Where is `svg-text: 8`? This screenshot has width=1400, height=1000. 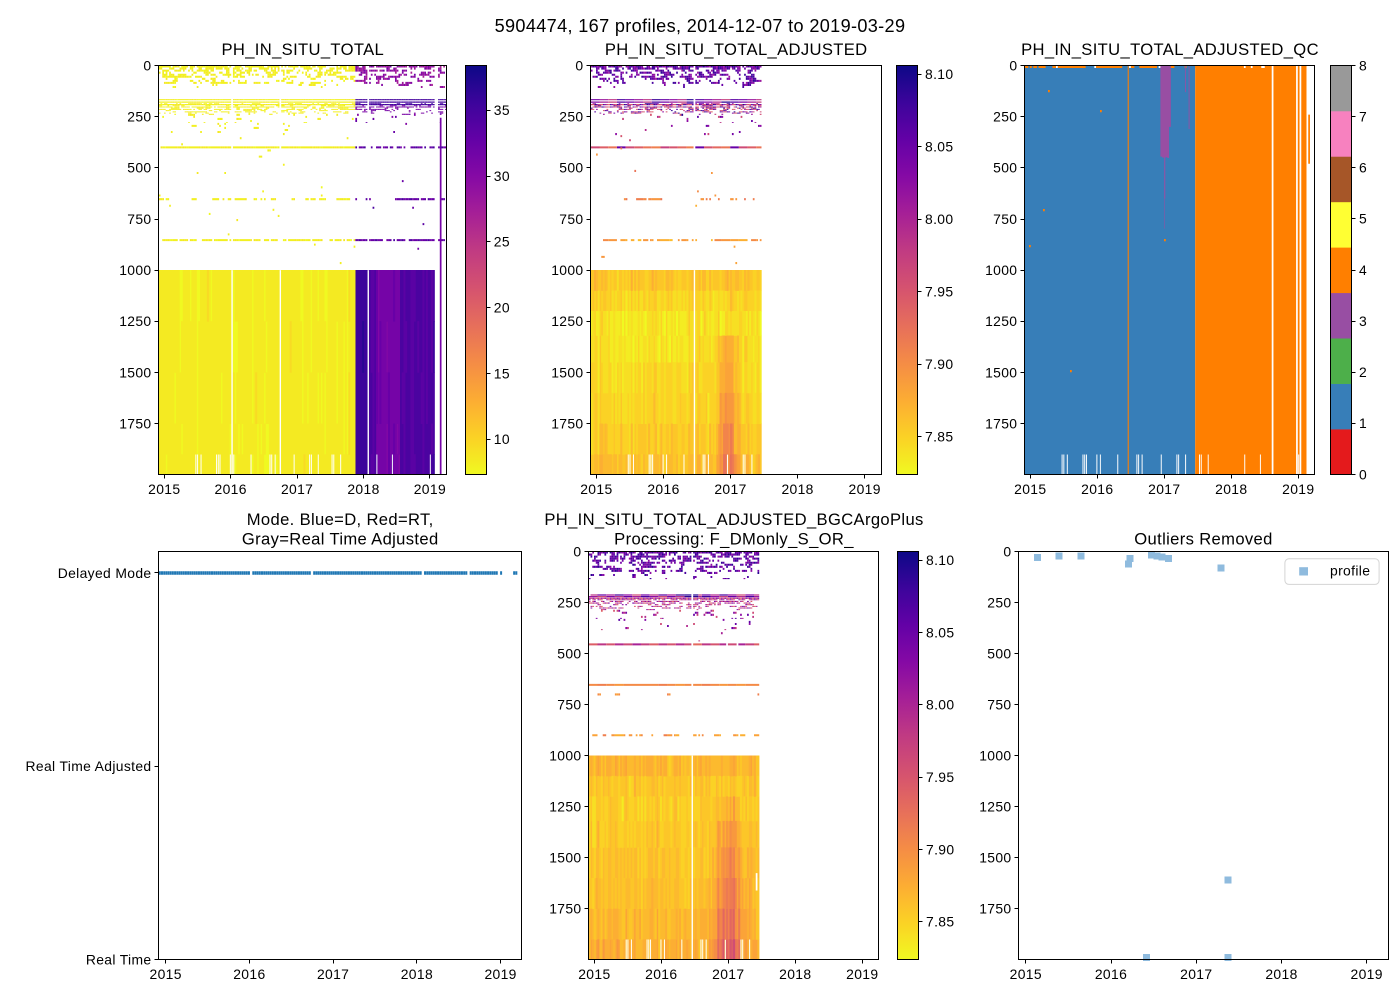
svg-text: 8 is located at coordinates (1363, 65).